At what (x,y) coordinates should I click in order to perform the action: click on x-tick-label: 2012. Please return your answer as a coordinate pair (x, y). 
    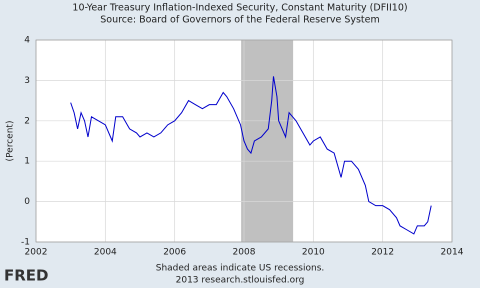
    Looking at the image, I should click on (382, 253).